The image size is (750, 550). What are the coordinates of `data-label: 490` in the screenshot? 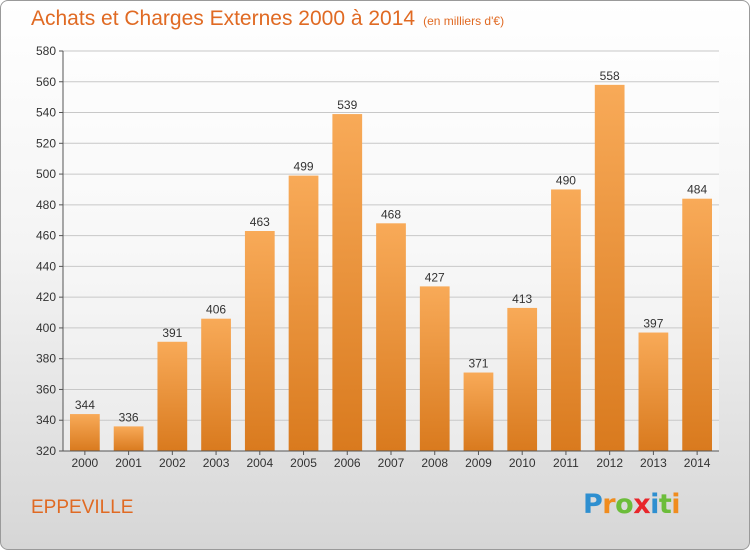 It's located at (566, 180).